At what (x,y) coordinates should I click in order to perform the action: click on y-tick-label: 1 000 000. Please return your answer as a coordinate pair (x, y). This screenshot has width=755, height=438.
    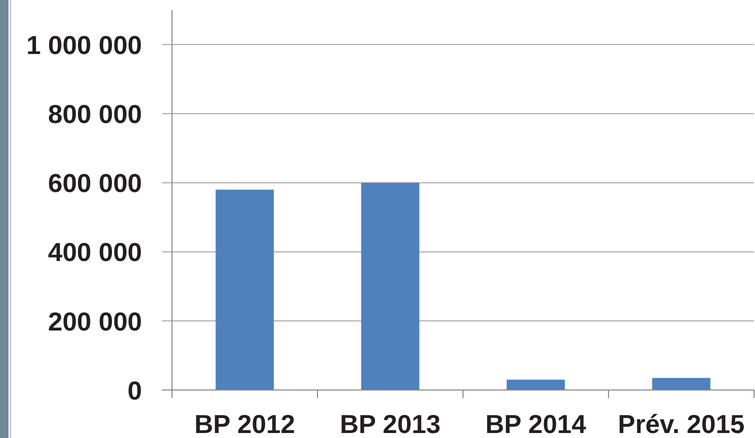
    Looking at the image, I should click on (84, 45).